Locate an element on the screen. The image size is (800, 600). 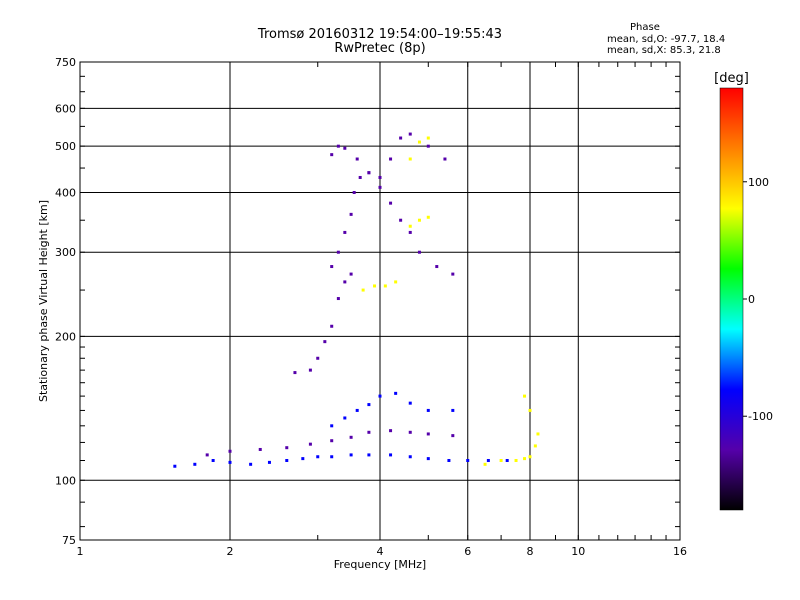
y-tick-label: 600 is located at coordinates (65, 108).